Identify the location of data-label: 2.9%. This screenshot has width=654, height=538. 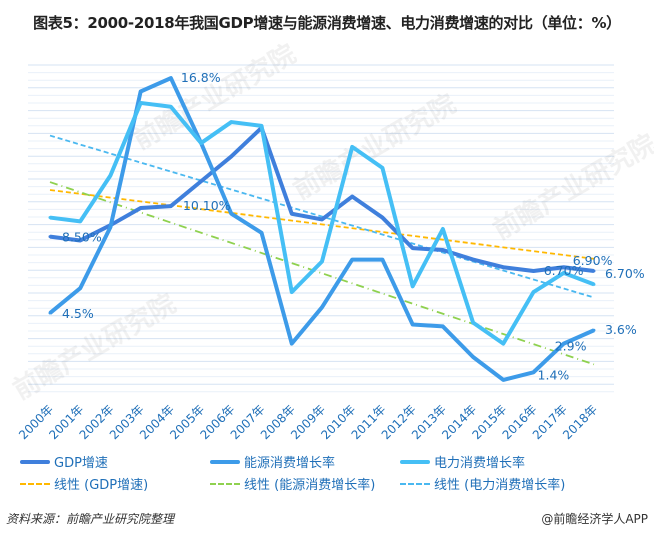
(571, 346).